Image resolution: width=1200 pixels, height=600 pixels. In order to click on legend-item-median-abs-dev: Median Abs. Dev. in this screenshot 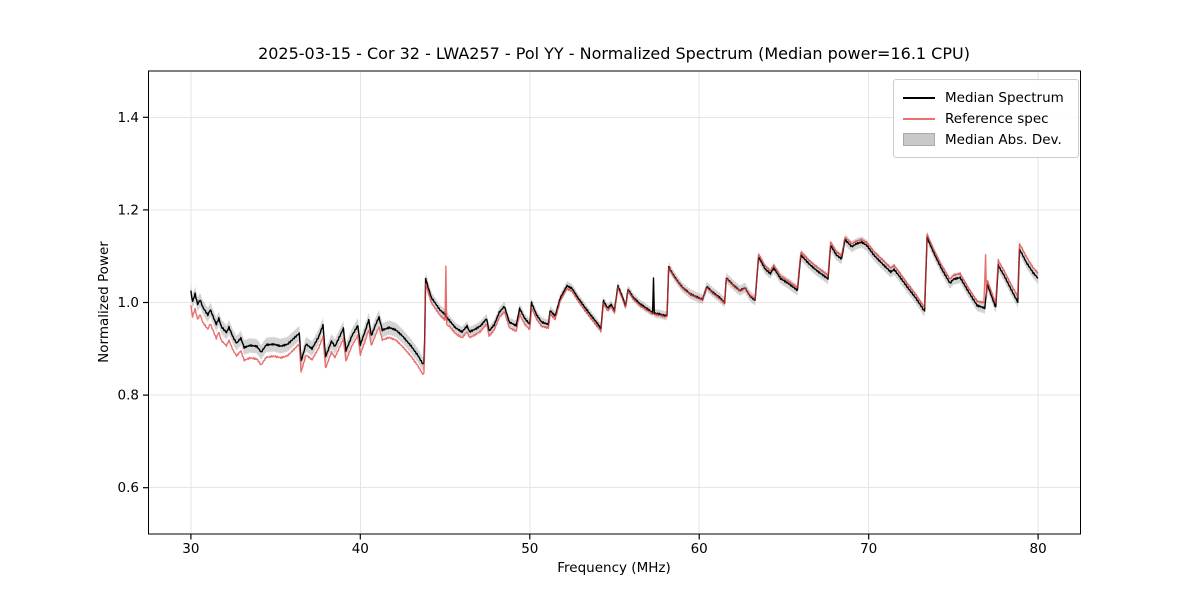, I will do `click(986, 139)`.